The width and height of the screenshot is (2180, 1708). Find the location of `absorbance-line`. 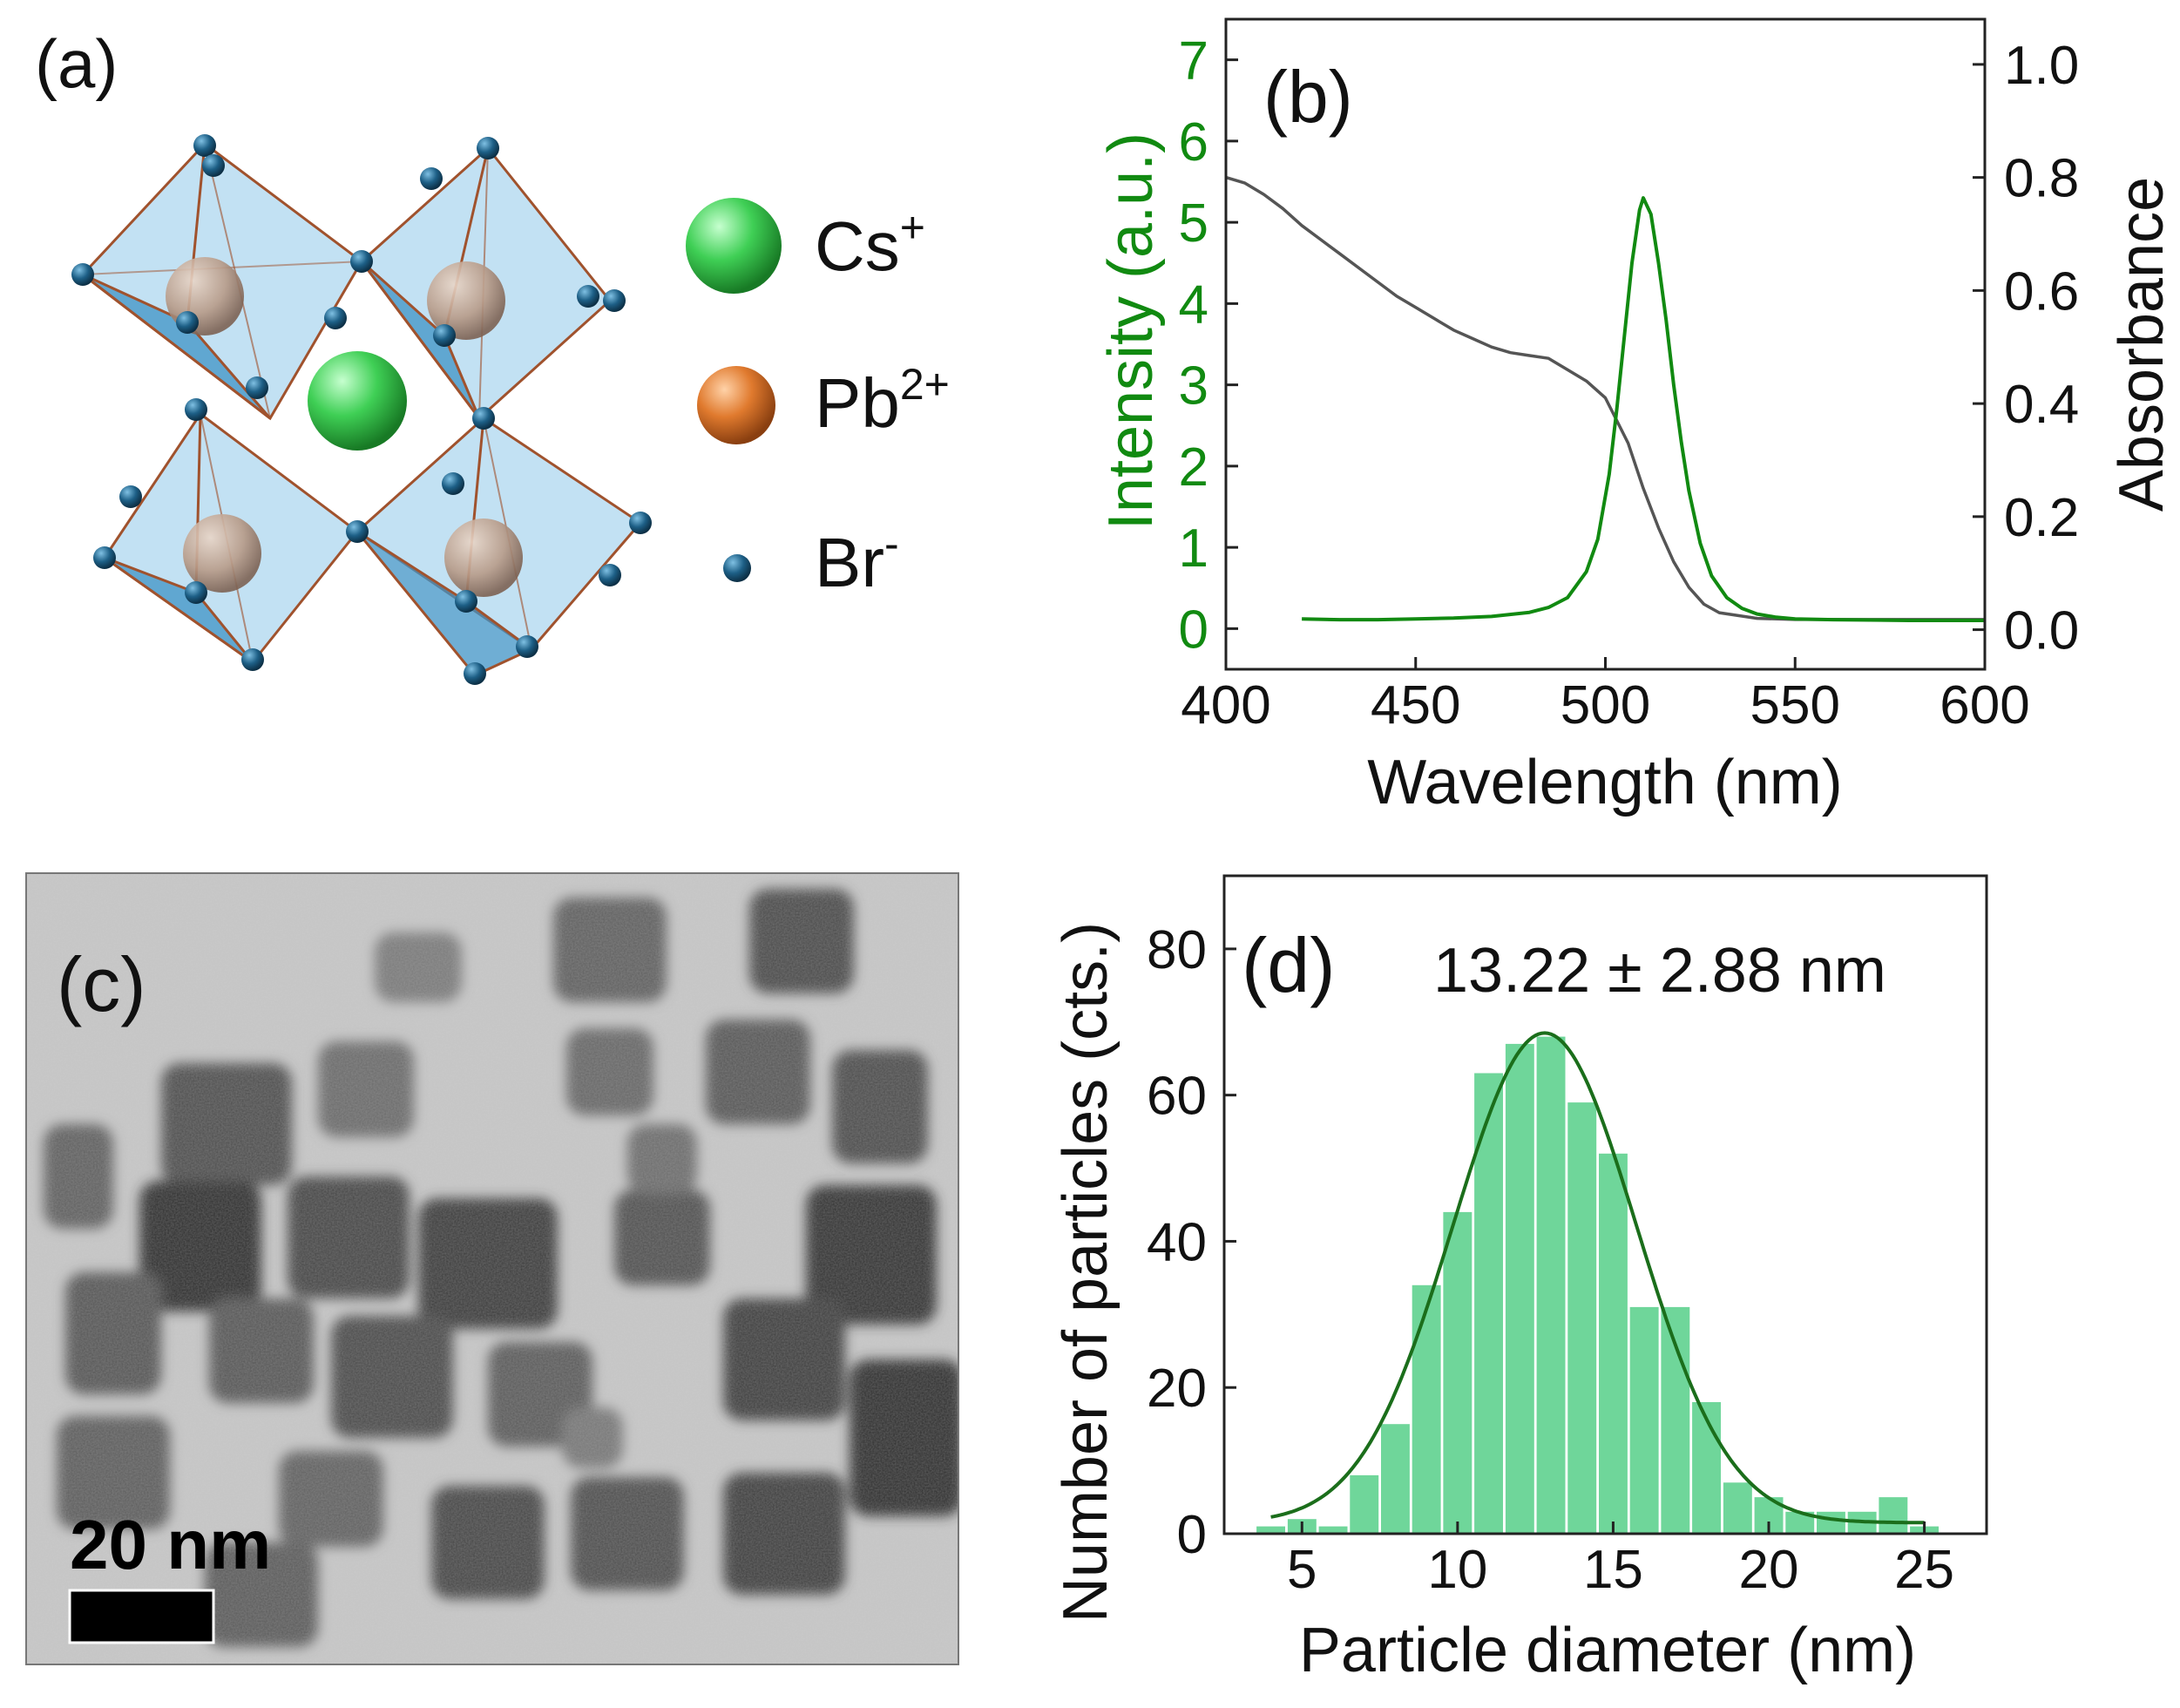

absorbance-line is located at coordinates (1605, 398).